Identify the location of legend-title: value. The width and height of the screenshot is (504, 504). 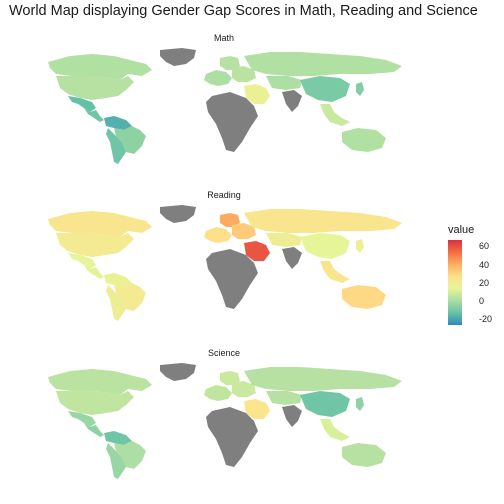
(461, 230).